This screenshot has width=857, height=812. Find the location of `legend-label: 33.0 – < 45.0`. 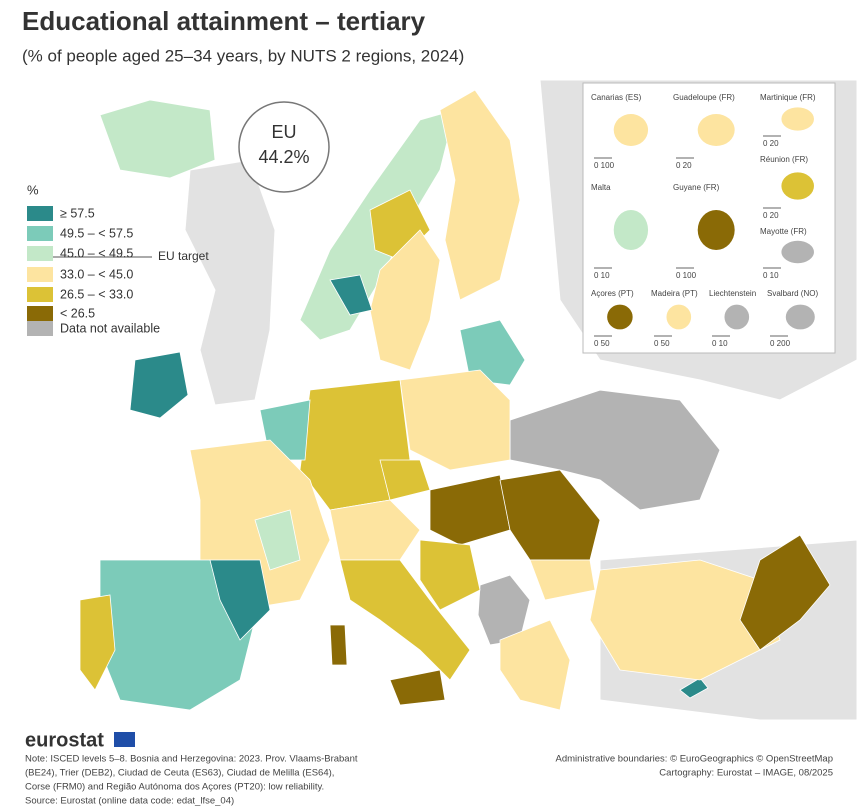

legend-label: 33.0 – < 45.0 is located at coordinates (96, 274).